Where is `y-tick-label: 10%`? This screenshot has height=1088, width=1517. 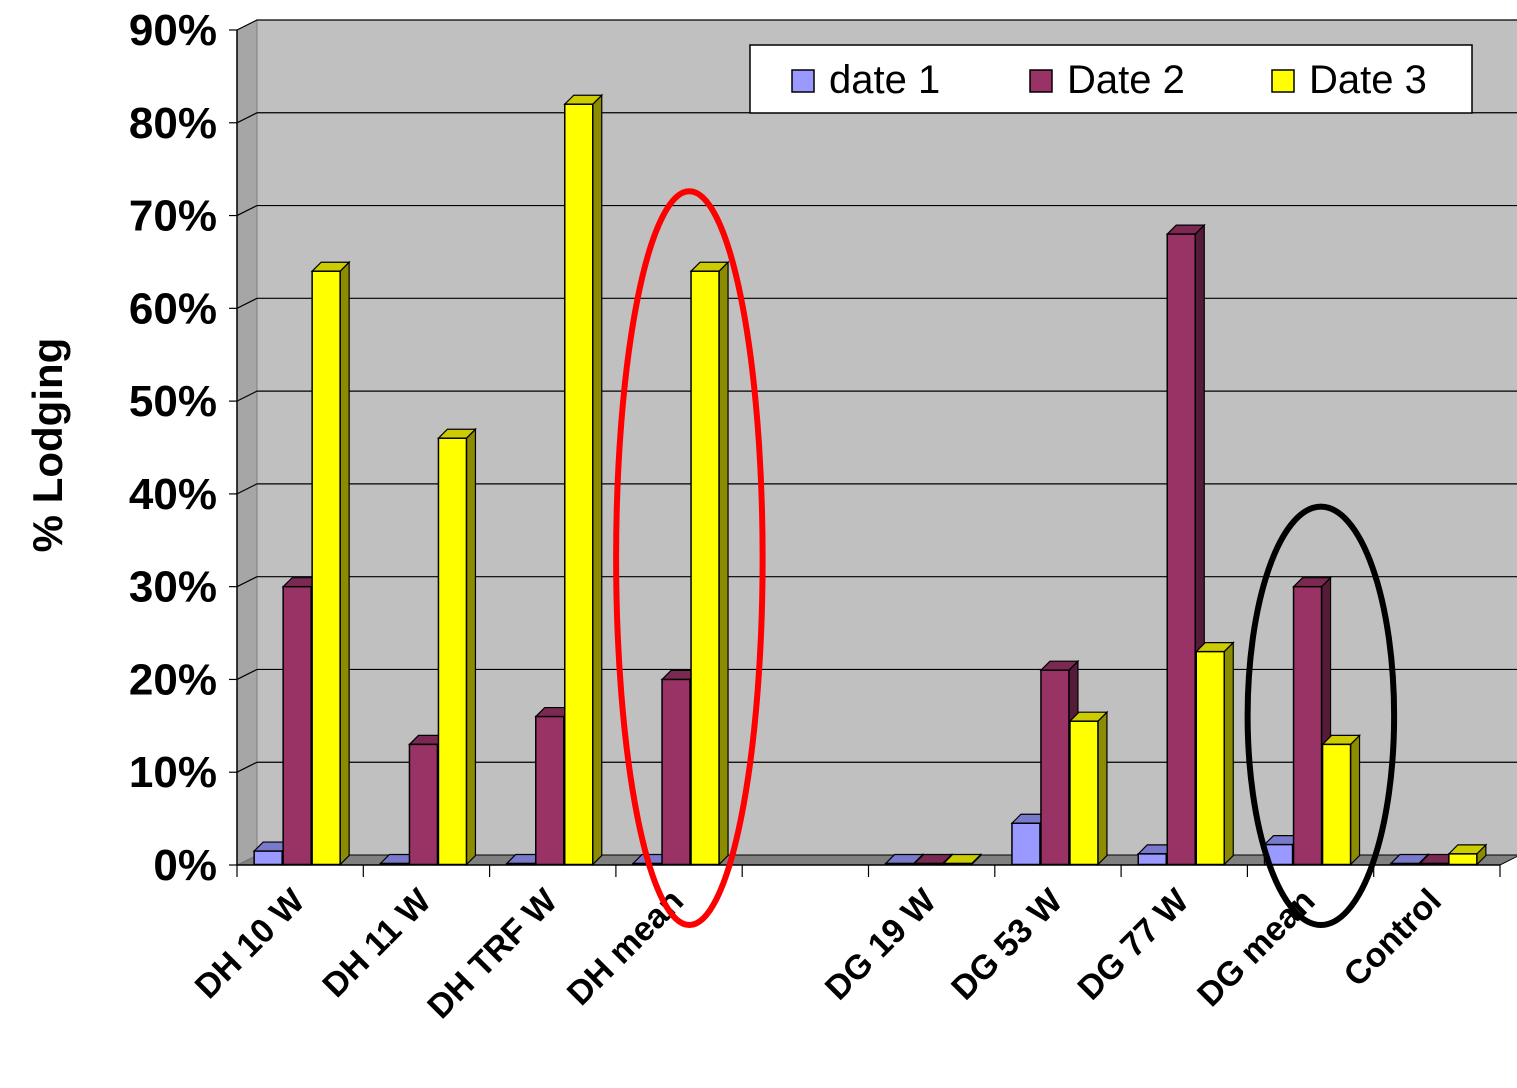
y-tick-label: 10% is located at coordinates (173, 772).